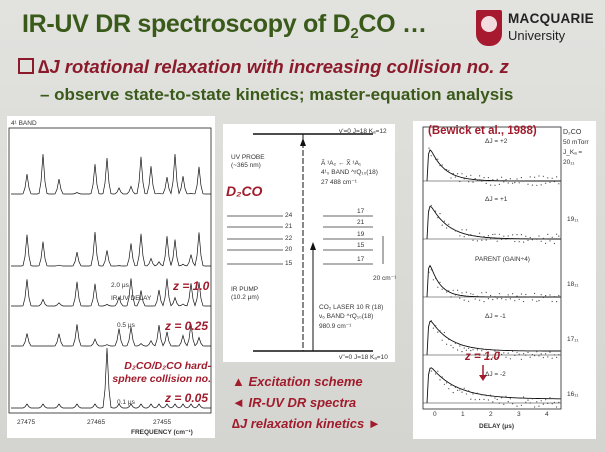 The image size is (605, 452). Describe the element at coordinates (483, 378) in the screenshot. I see `z-marker-arrowhead` at that location.